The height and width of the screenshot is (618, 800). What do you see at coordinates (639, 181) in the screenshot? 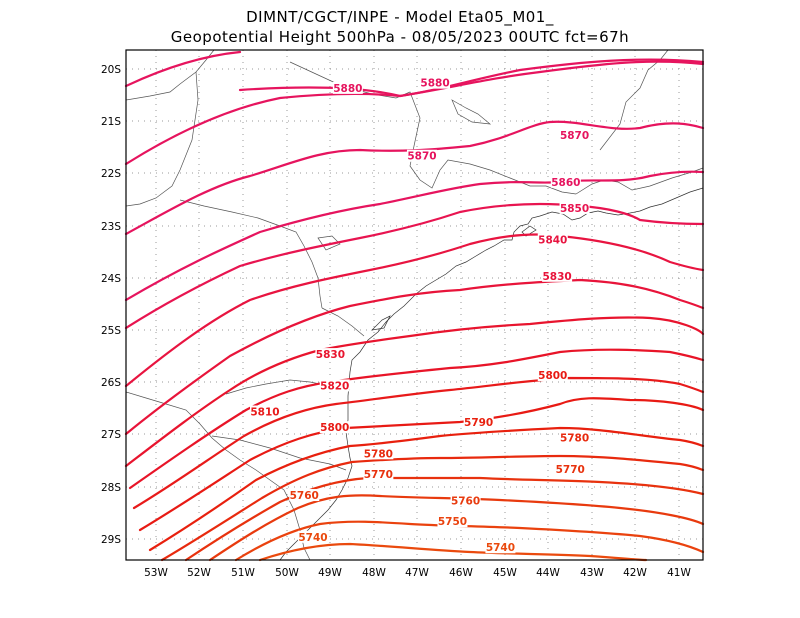
I see `border-mg-rj` at bounding box center [639, 181].